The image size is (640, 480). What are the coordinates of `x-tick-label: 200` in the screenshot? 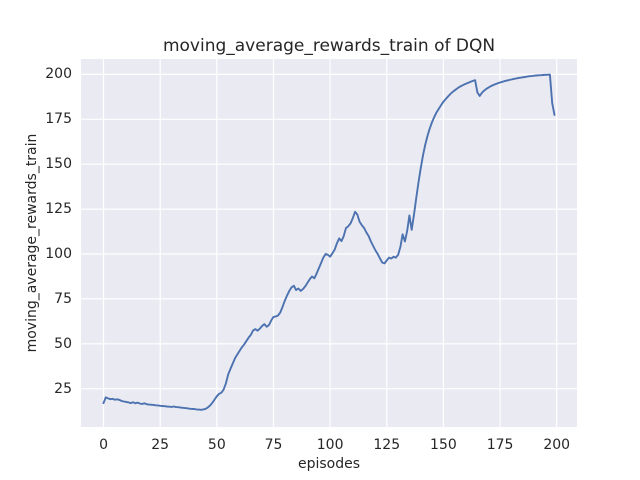 It's located at (557, 445).